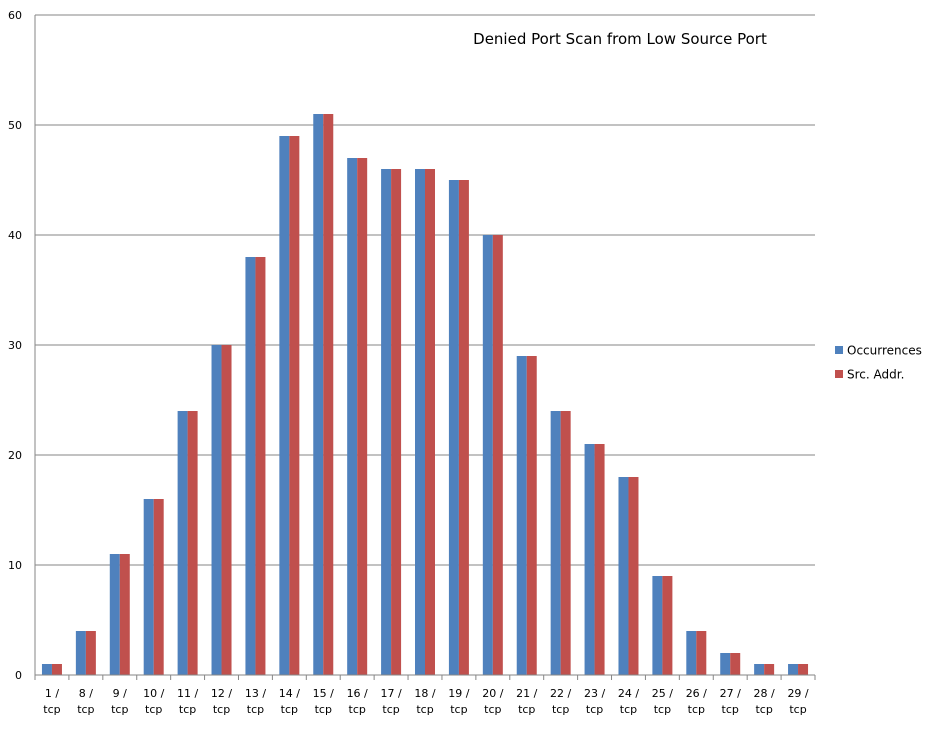 Image resolution: width=928 pixels, height=730 pixels. Describe the element at coordinates (357, 693) in the screenshot. I see `x-tick-label-line: 16 /` at that location.